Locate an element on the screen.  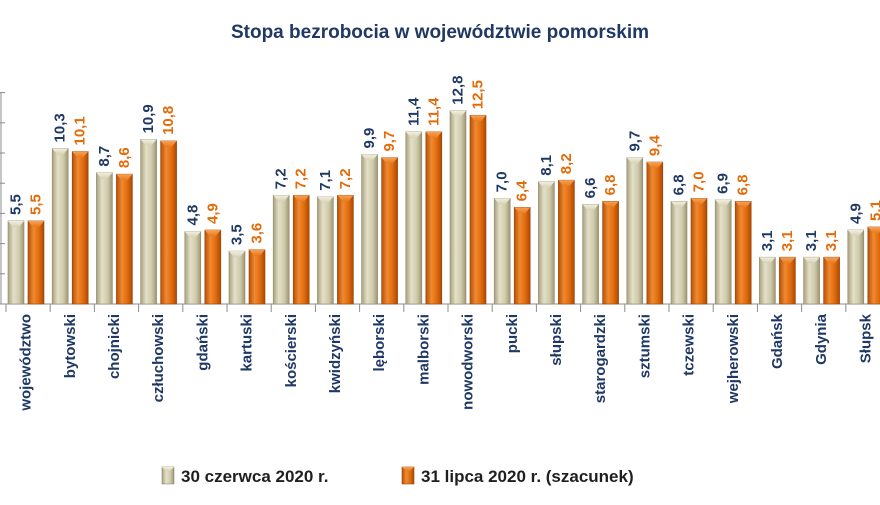
data-label-series-2: 4,9 is located at coordinates (212, 213).